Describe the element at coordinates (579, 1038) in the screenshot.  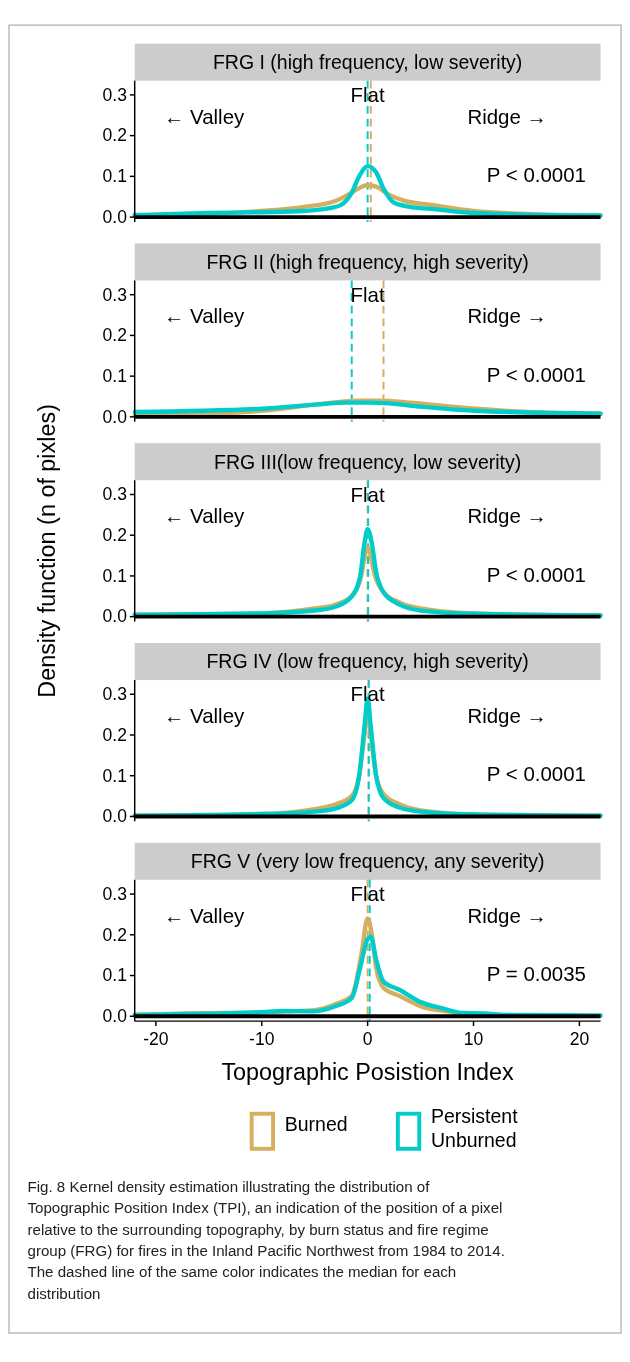
I see `x-tick-label: 20` at that location.